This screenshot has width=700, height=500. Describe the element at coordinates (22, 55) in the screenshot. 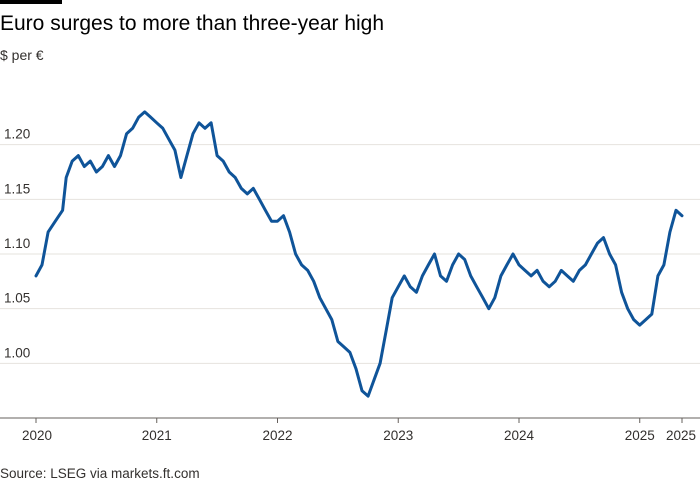

I see `chart-subtitle: $ per €` at that location.